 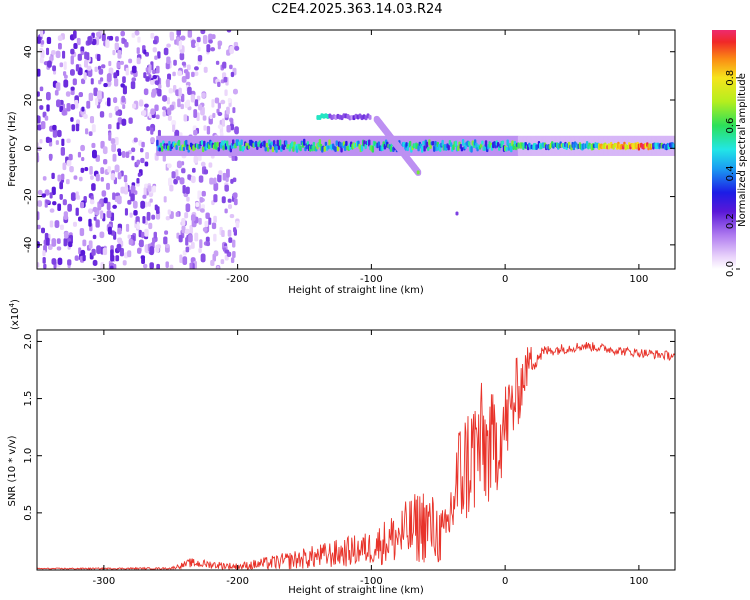 I want to click on y-tick-label: -20, so click(x=28, y=196).